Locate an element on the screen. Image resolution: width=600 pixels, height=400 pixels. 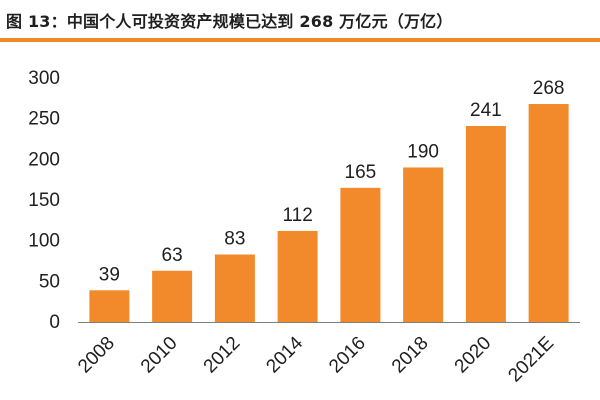
figure-header: 图 13：中国个人可投资资产规模已达到 268 万亿元（万亿） is located at coordinates (300, 22).